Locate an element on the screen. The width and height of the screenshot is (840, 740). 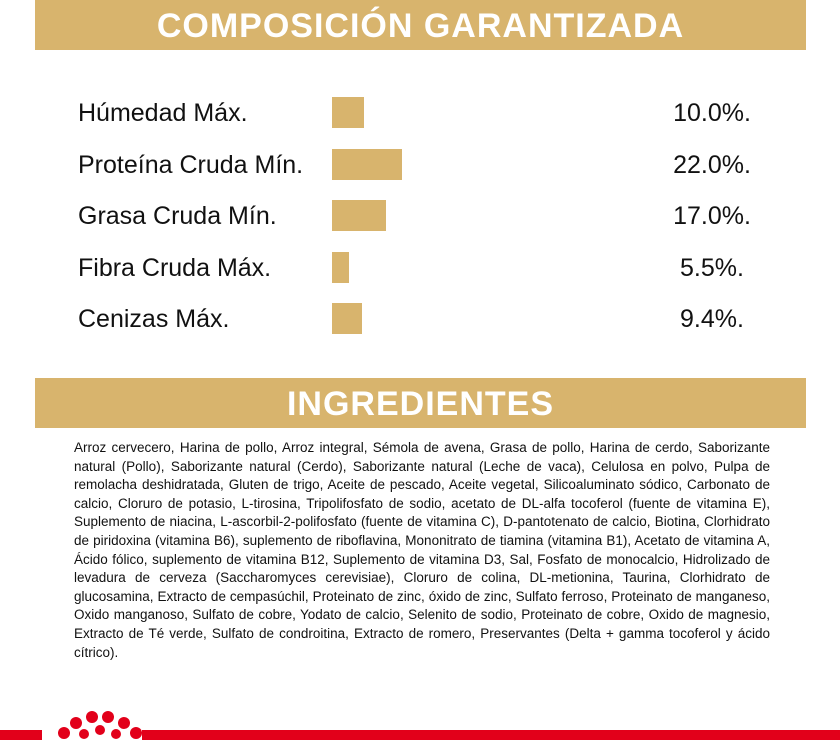
ingredients-header: INGREDIENTES is located at coordinates (420, 403).